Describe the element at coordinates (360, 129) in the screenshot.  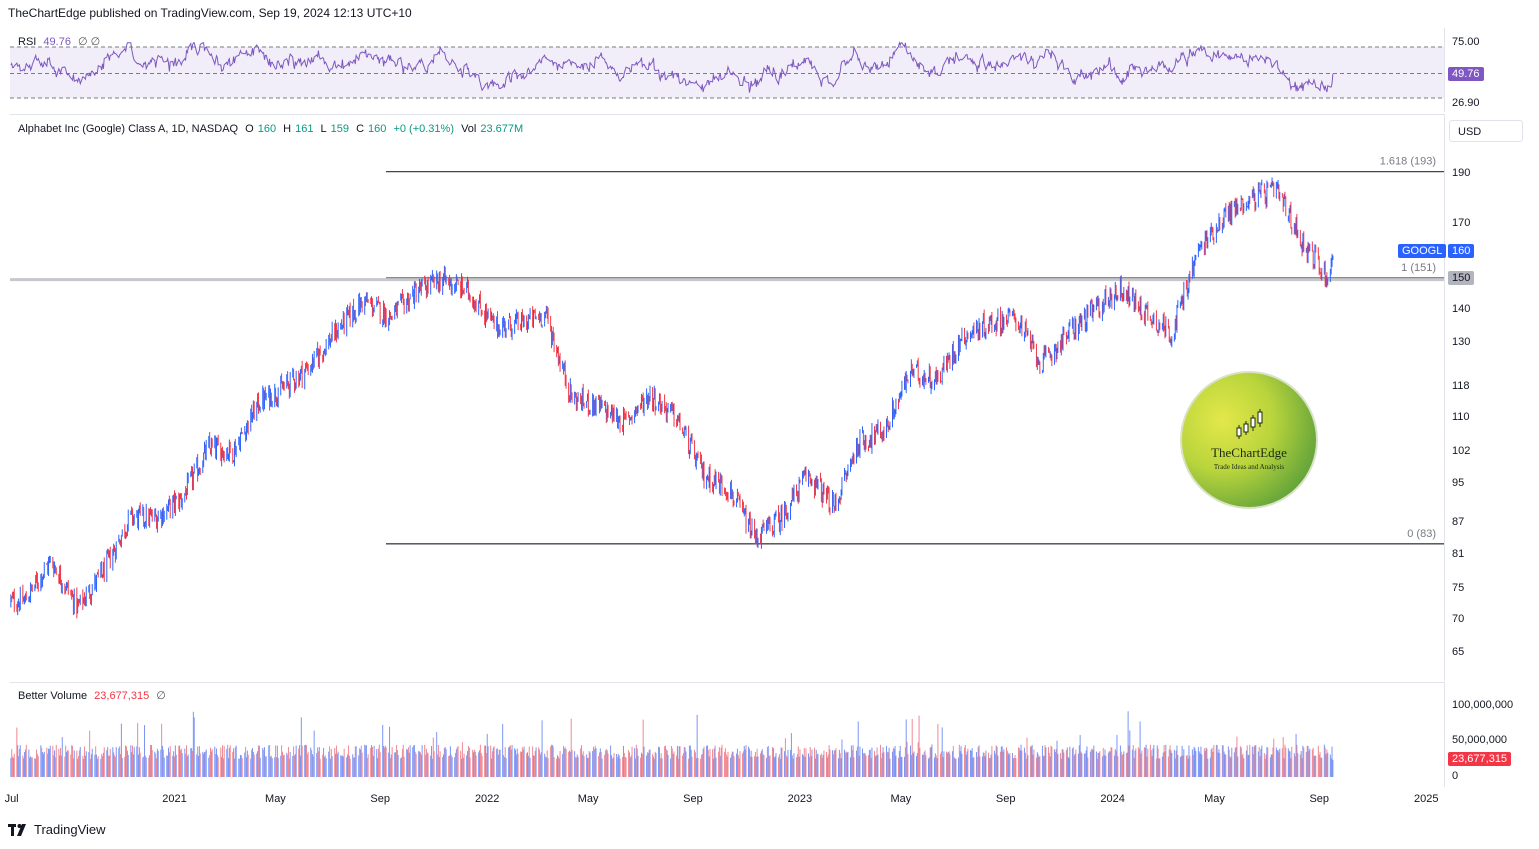
I see `close-label: C` at that location.